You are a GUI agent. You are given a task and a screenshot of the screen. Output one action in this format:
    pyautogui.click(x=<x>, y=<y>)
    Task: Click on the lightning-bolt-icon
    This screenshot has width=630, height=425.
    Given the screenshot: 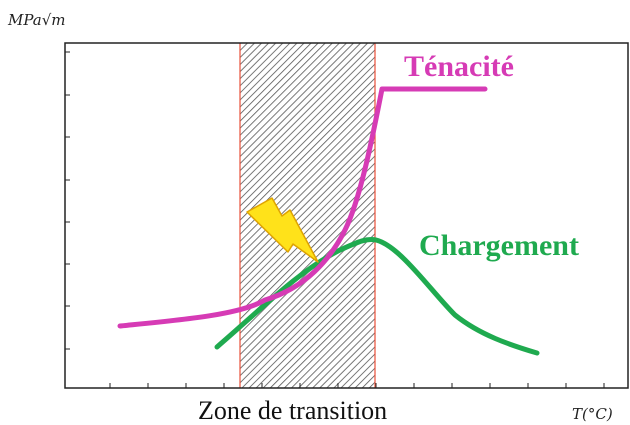 What is the action you would take?
    pyautogui.click(x=282, y=230)
    